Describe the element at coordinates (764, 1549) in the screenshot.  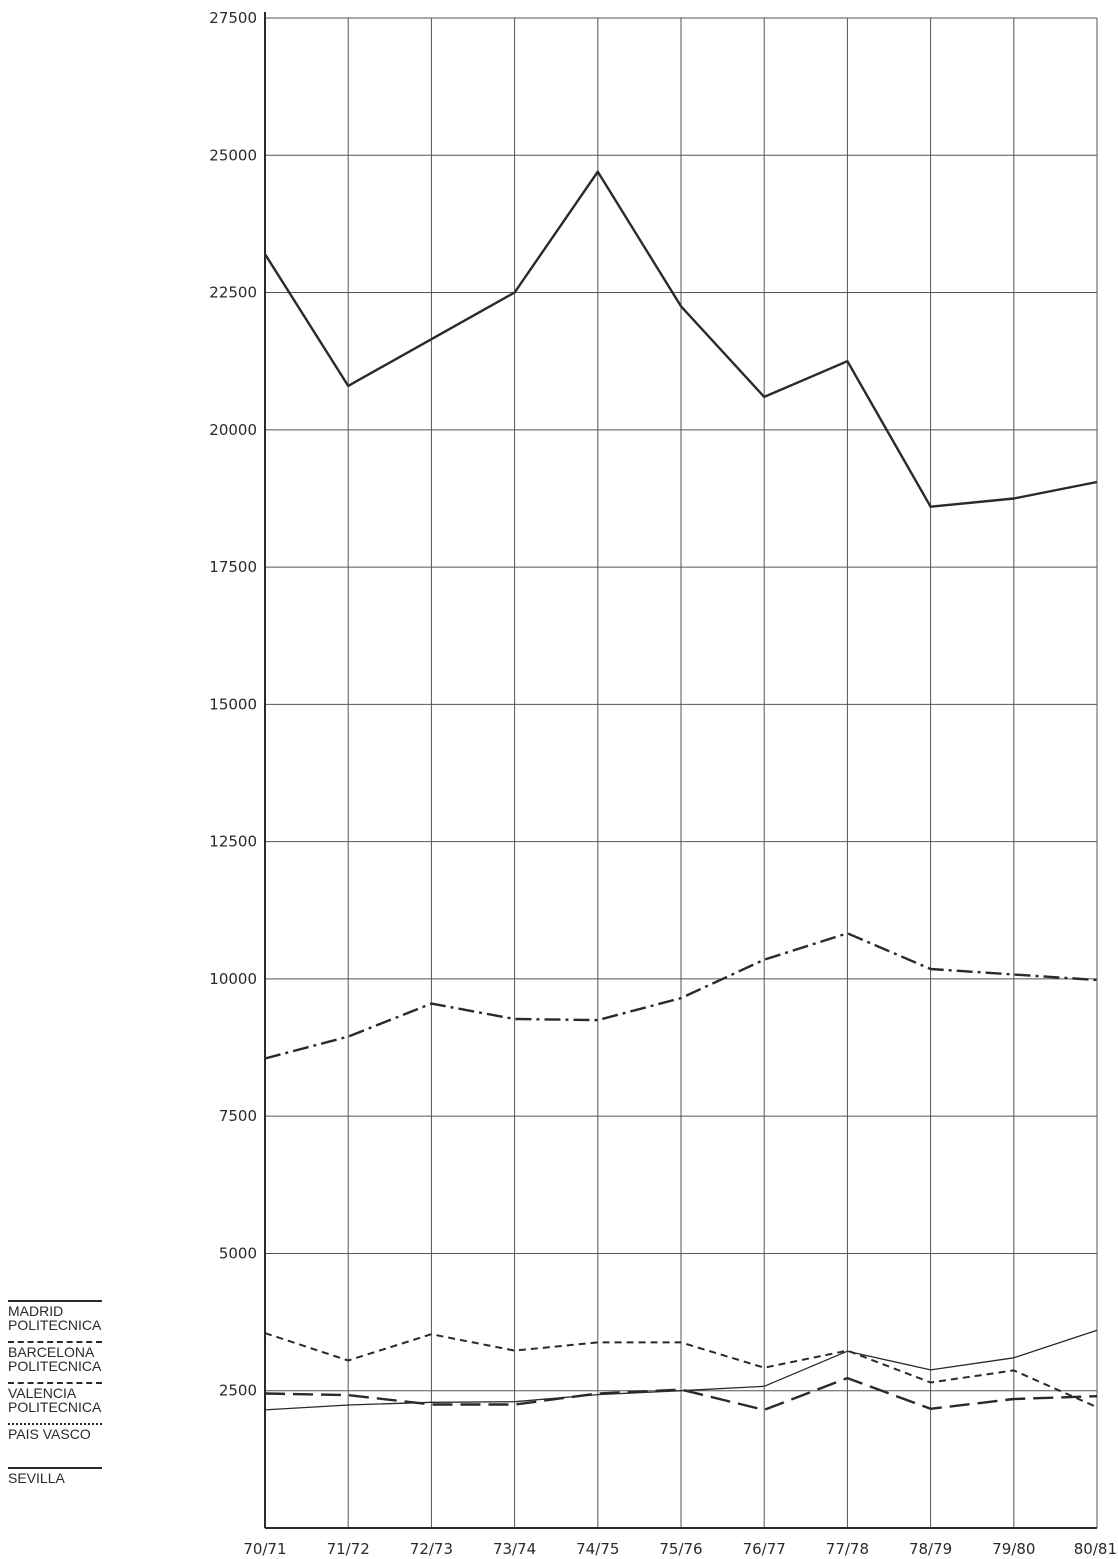
I see `x-tick-label: 76/77` at that location.